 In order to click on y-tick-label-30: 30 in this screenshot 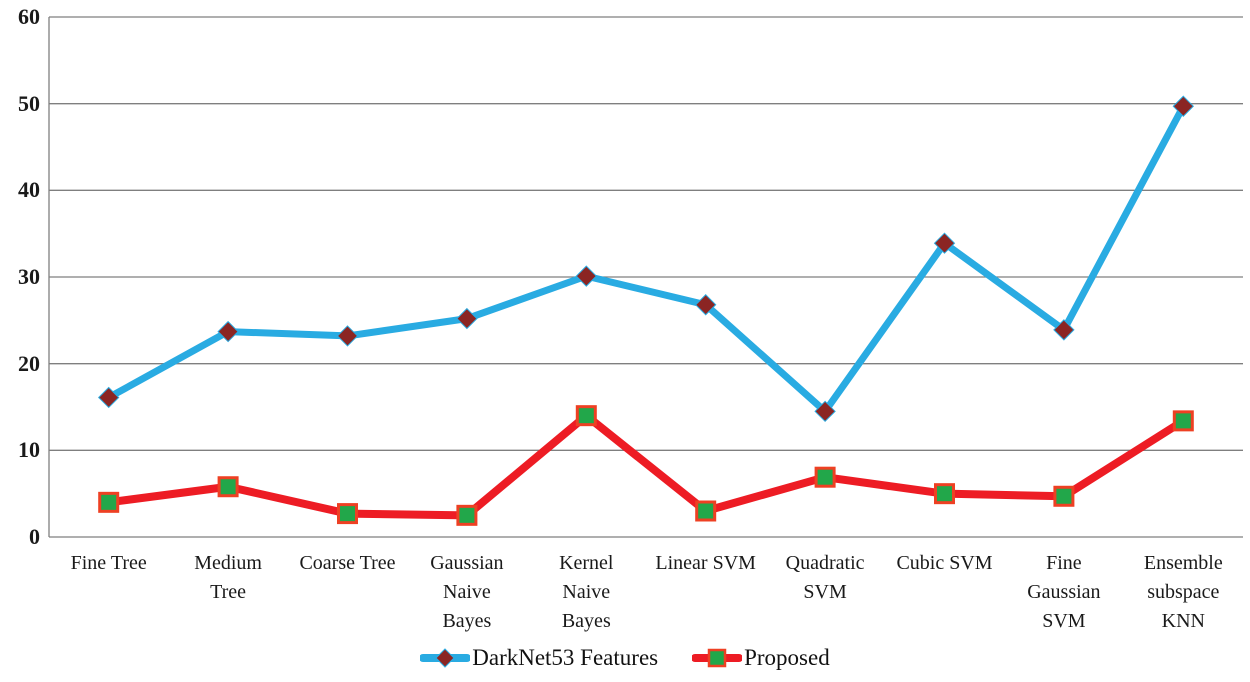, I will do `click(29, 276)`.